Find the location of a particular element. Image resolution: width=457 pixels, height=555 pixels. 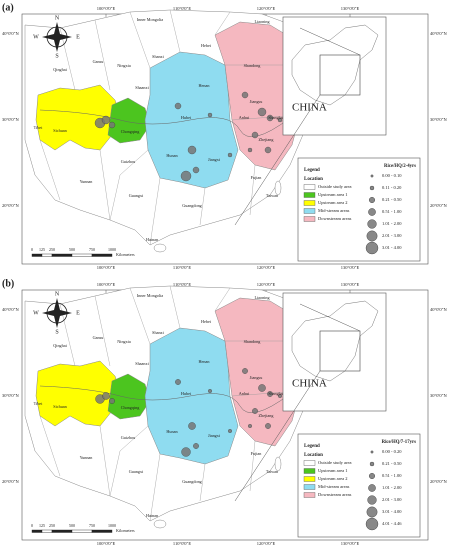

province-label: Hunan is located at coordinates (172, 155).